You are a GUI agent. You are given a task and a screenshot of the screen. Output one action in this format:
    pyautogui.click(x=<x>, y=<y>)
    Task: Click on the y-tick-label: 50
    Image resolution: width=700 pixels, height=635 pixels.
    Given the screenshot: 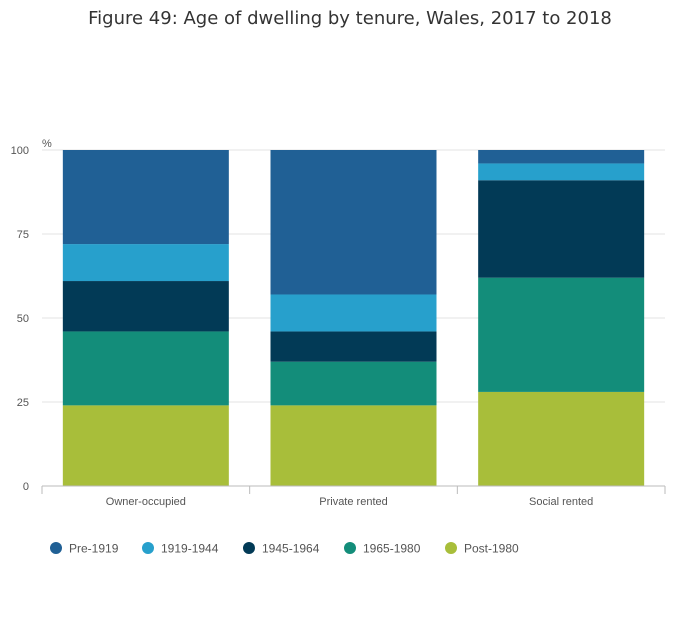 What is the action you would take?
    pyautogui.click(x=23, y=319)
    